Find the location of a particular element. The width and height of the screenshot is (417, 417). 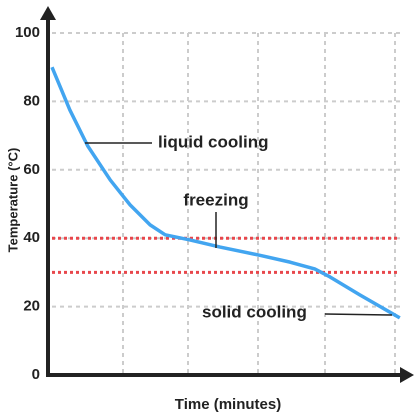

leader-line is located at coordinates (358, 314).